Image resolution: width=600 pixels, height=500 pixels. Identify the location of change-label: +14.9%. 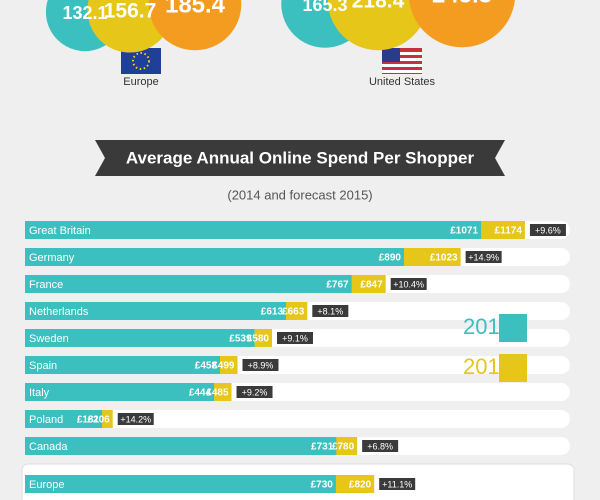
(483, 257).